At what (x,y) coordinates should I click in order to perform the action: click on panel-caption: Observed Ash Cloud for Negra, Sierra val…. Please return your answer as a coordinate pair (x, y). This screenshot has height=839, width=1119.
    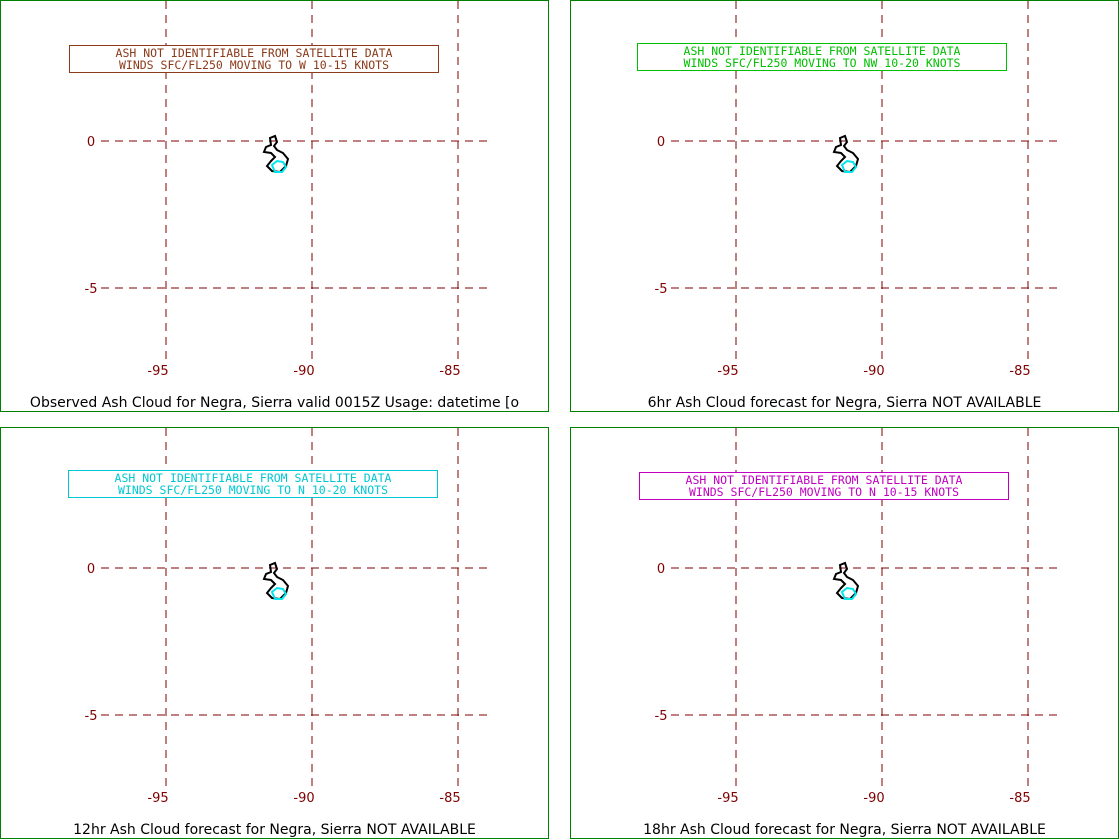
    Looking at the image, I should click on (274, 403).